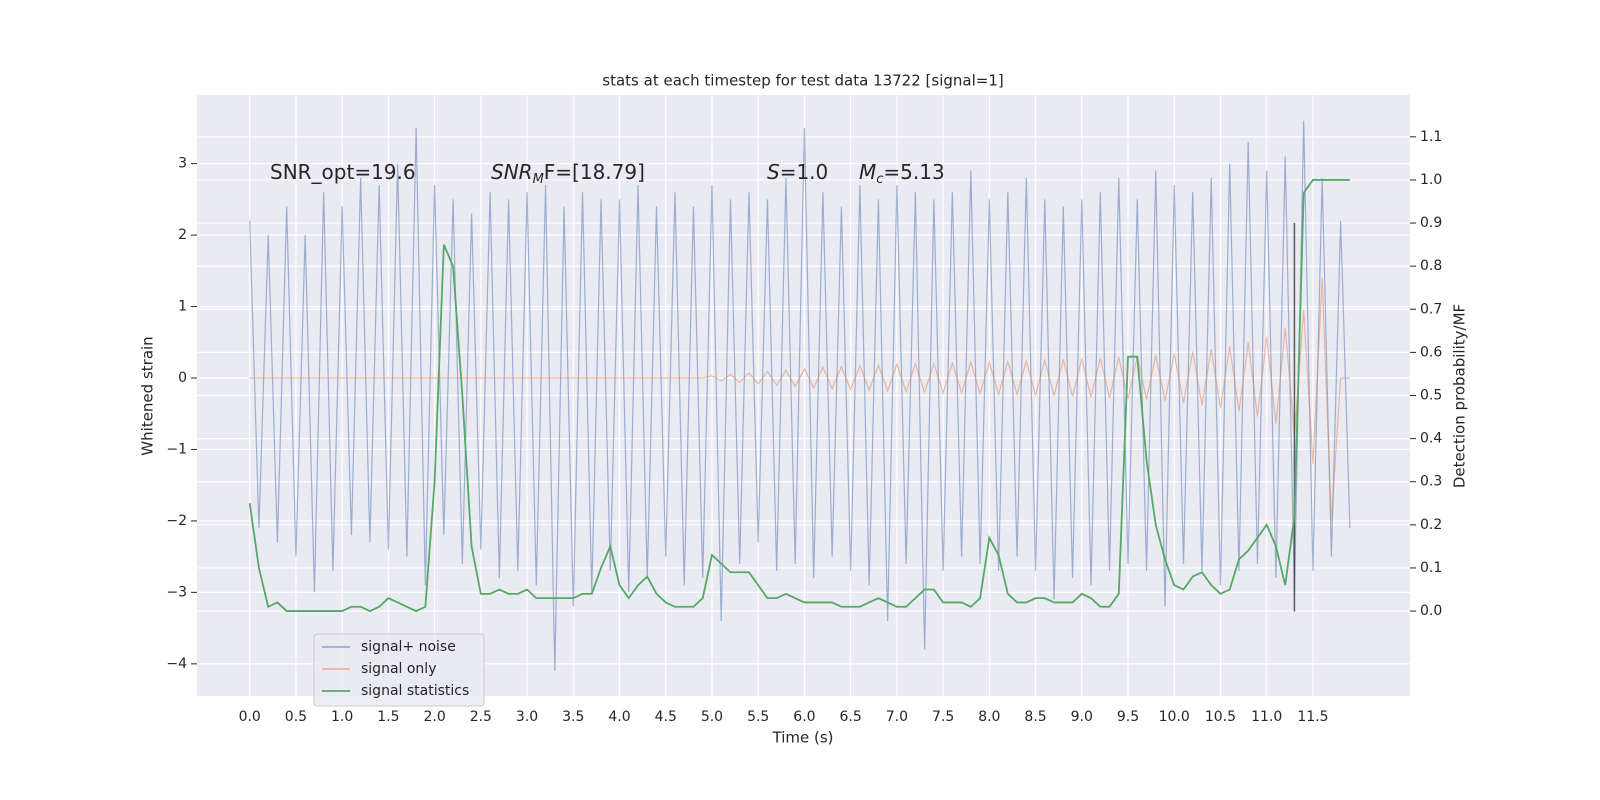 The image size is (1600, 800). Describe the element at coordinates (176, 449) in the screenshot. I see `y-tick-label: −1` at that location.